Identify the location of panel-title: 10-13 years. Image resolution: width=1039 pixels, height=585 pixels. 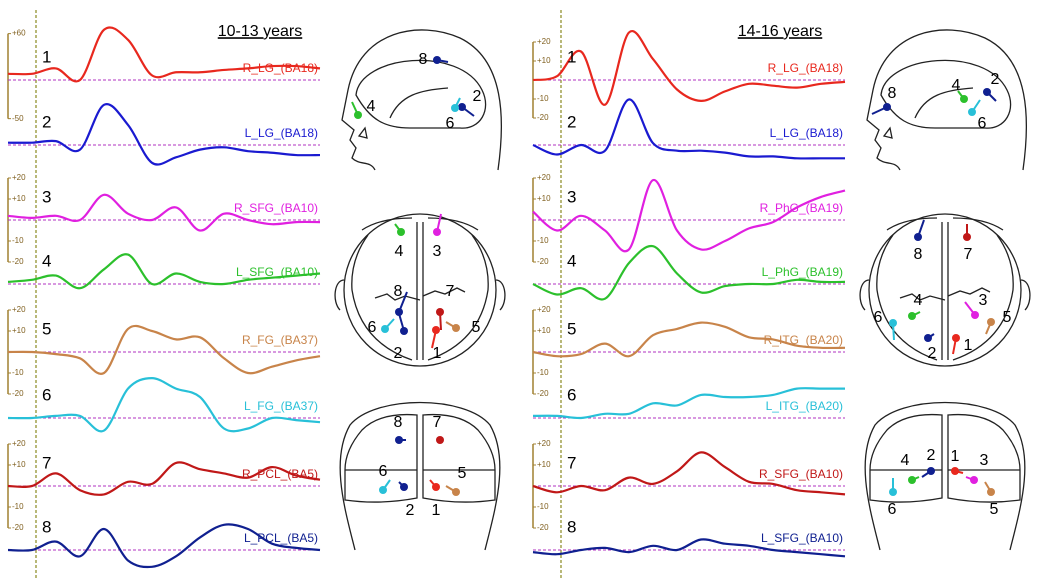
(260, 31).